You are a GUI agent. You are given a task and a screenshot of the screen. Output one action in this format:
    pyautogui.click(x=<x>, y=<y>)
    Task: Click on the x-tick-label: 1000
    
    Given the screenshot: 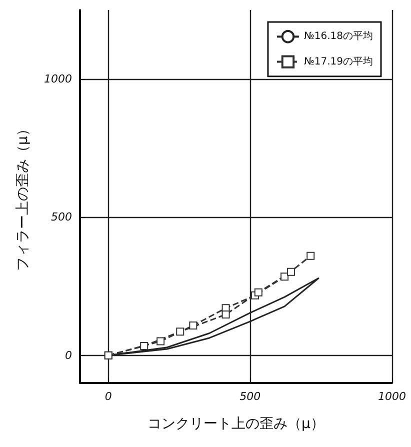 What is the action you would take?
    pyautogui.click(x=392, y=396)
    